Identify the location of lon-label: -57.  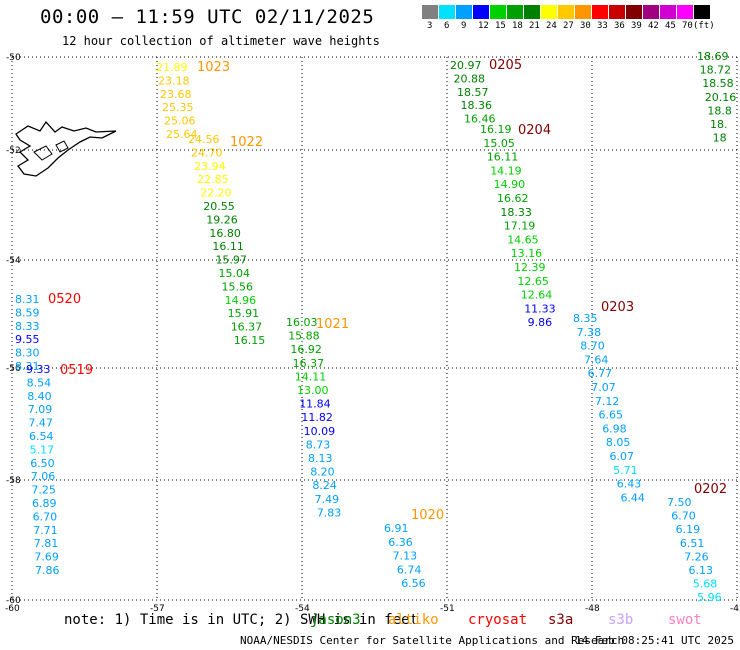
(157, 609).